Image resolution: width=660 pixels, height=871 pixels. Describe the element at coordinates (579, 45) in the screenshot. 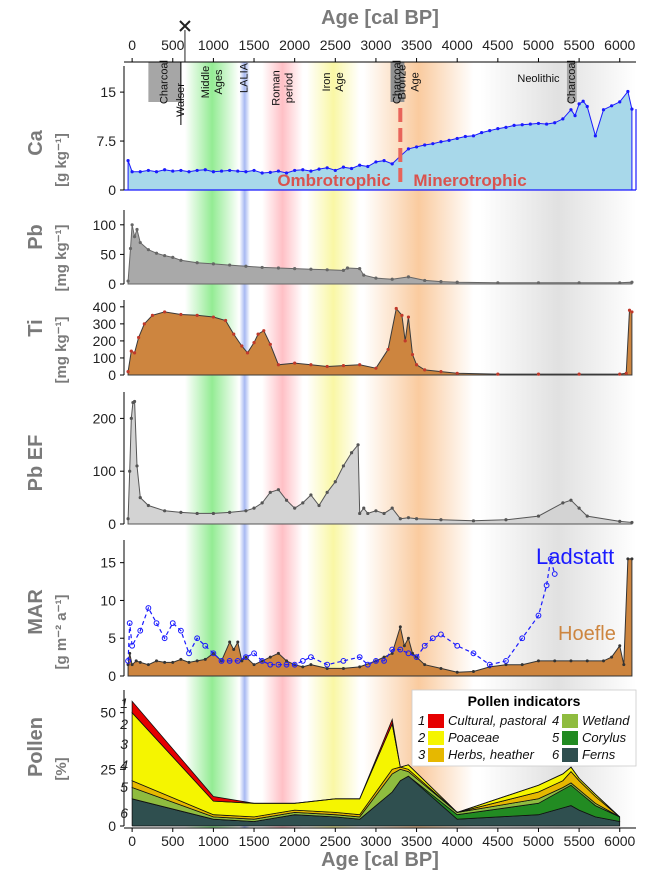

I see `top-xtick-label: 5500` at that location.